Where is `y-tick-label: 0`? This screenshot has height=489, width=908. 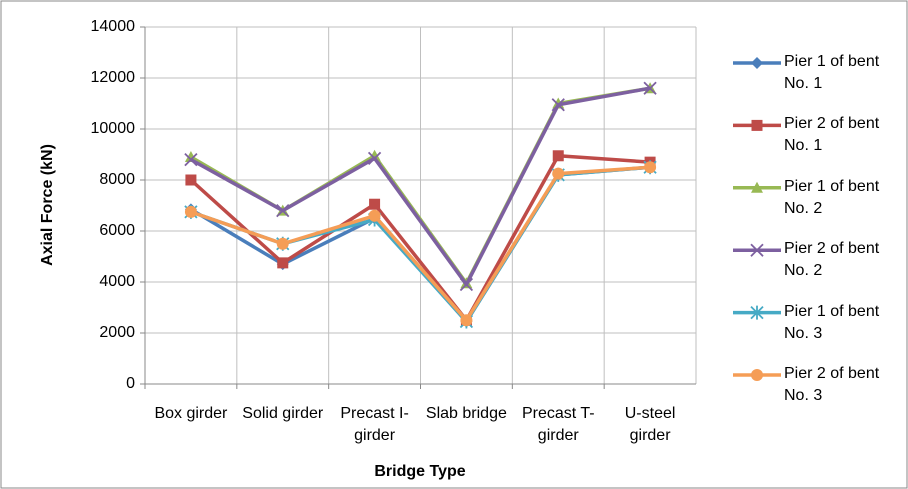 y-tick-label: 0 is located at coordinates (130, 383).